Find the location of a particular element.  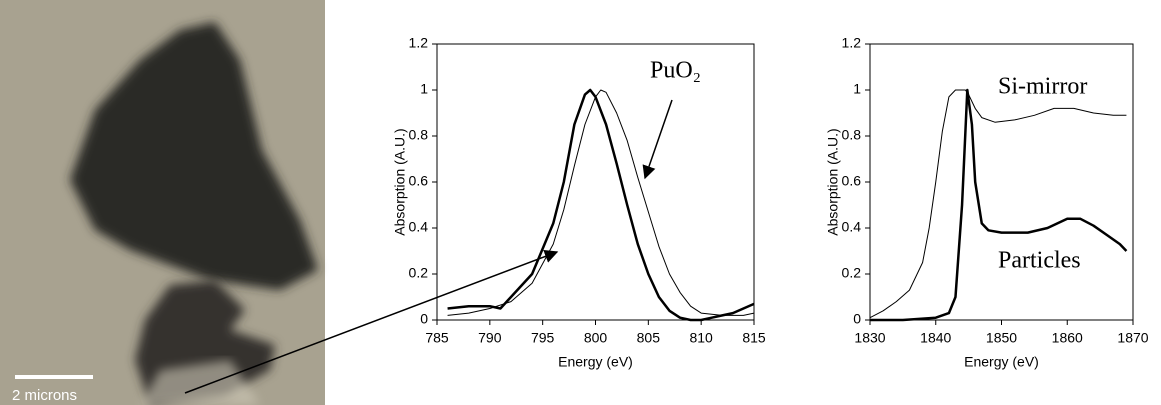

series-label: Si-mirror is located at coordinates (1042, 87).